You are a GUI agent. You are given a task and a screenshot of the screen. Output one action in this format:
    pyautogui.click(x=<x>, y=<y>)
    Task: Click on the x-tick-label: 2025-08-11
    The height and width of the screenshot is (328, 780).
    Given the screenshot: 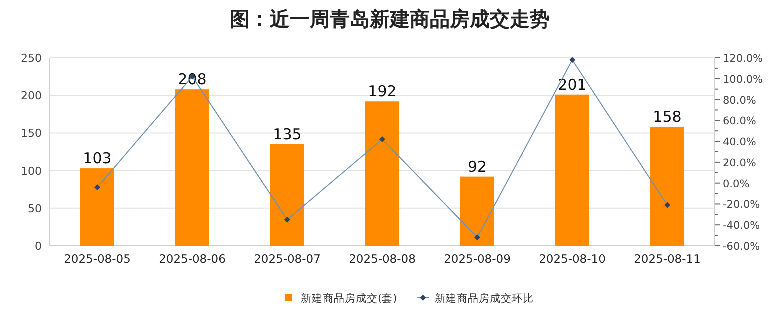 What is the action you would take?
    pyautogui.click(x=667, y=259)
    